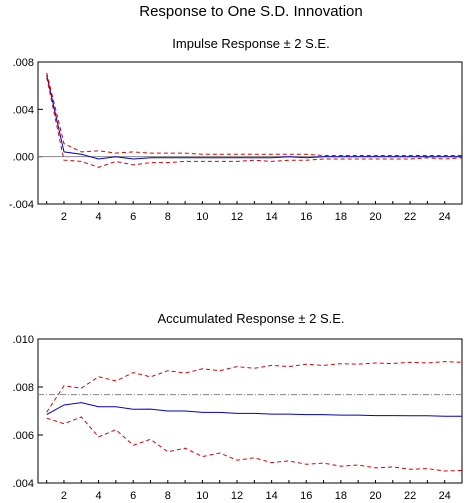 This screenshot has width=467, height=503. Describe the element at coordinates (168, 217) in the screenshot. I see `impulse-response-xtick-label: 8` at that location.